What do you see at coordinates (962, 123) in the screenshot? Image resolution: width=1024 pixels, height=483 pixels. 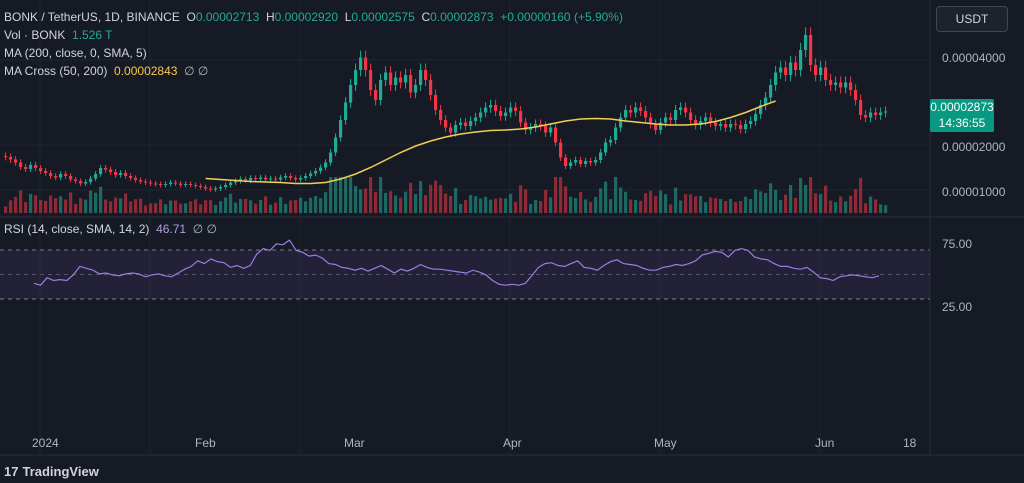 I see `bar-countdown: 14:36:55` at bounding box center [962, 123].